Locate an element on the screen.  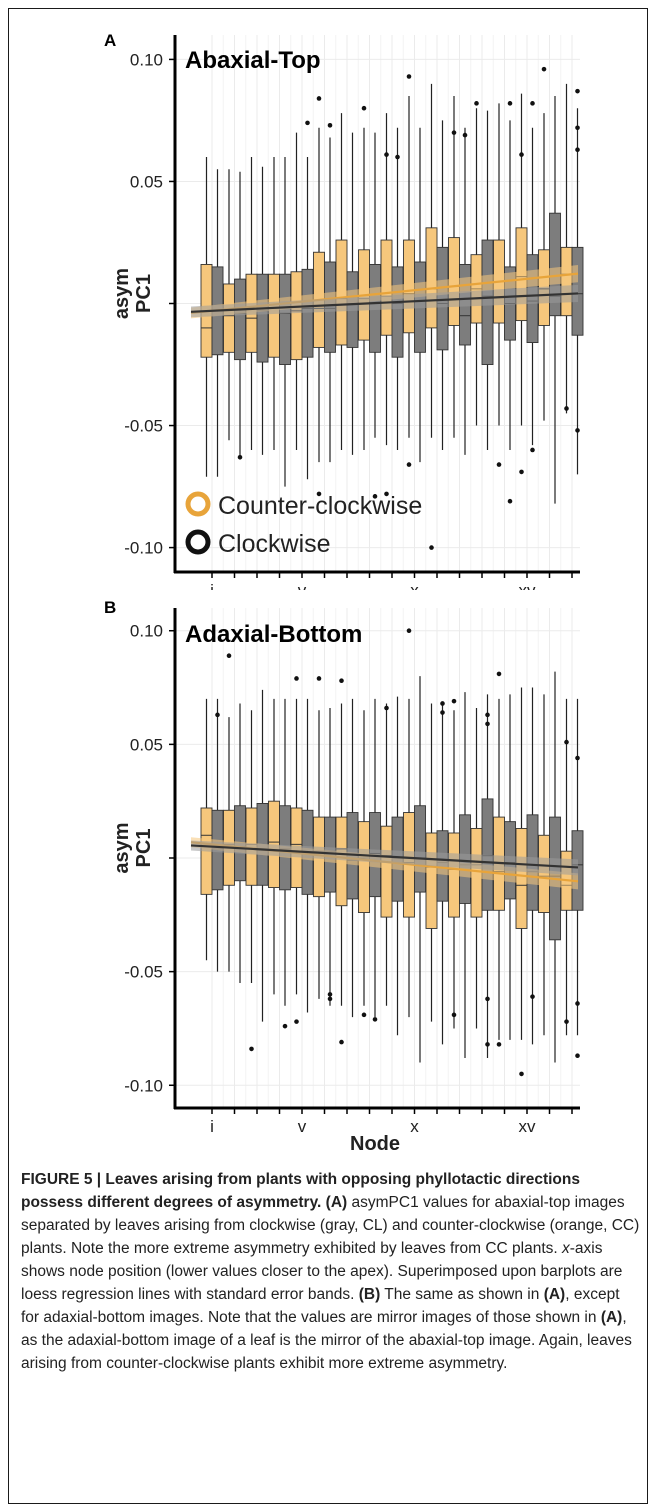
x-tick-label: x is located at coordinates (414, 585).